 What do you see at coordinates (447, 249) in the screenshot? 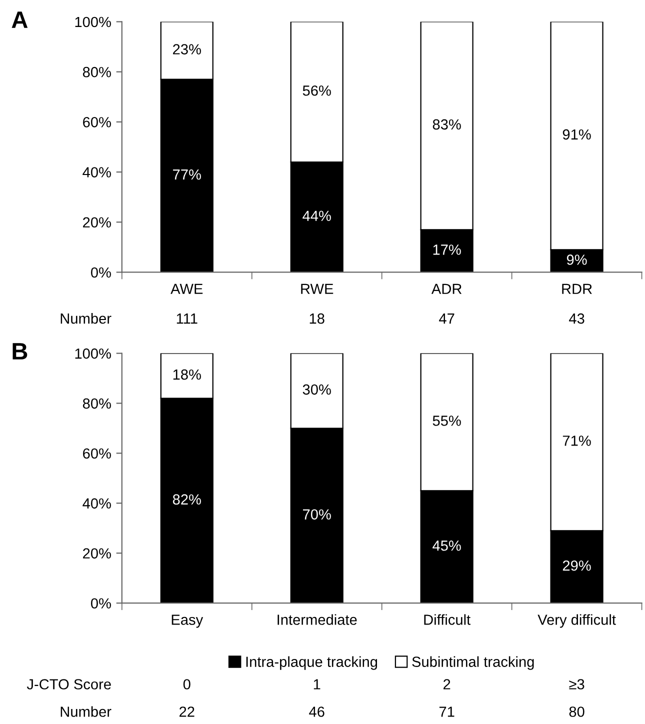
I see `data-label: 17%` at bounding box center [447, 249].